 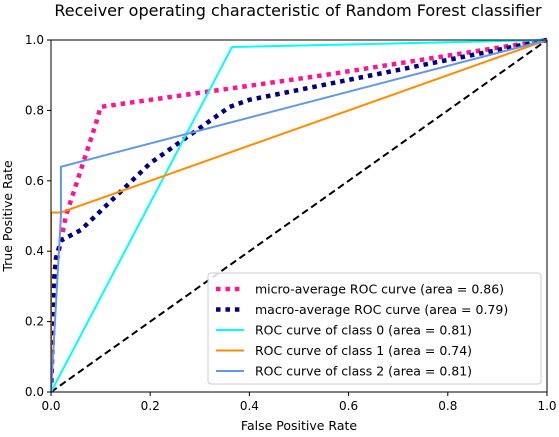 I want to click on legend-label-4: ROC curve of class 2 (area = 0.81), so click(x=363, y=371).